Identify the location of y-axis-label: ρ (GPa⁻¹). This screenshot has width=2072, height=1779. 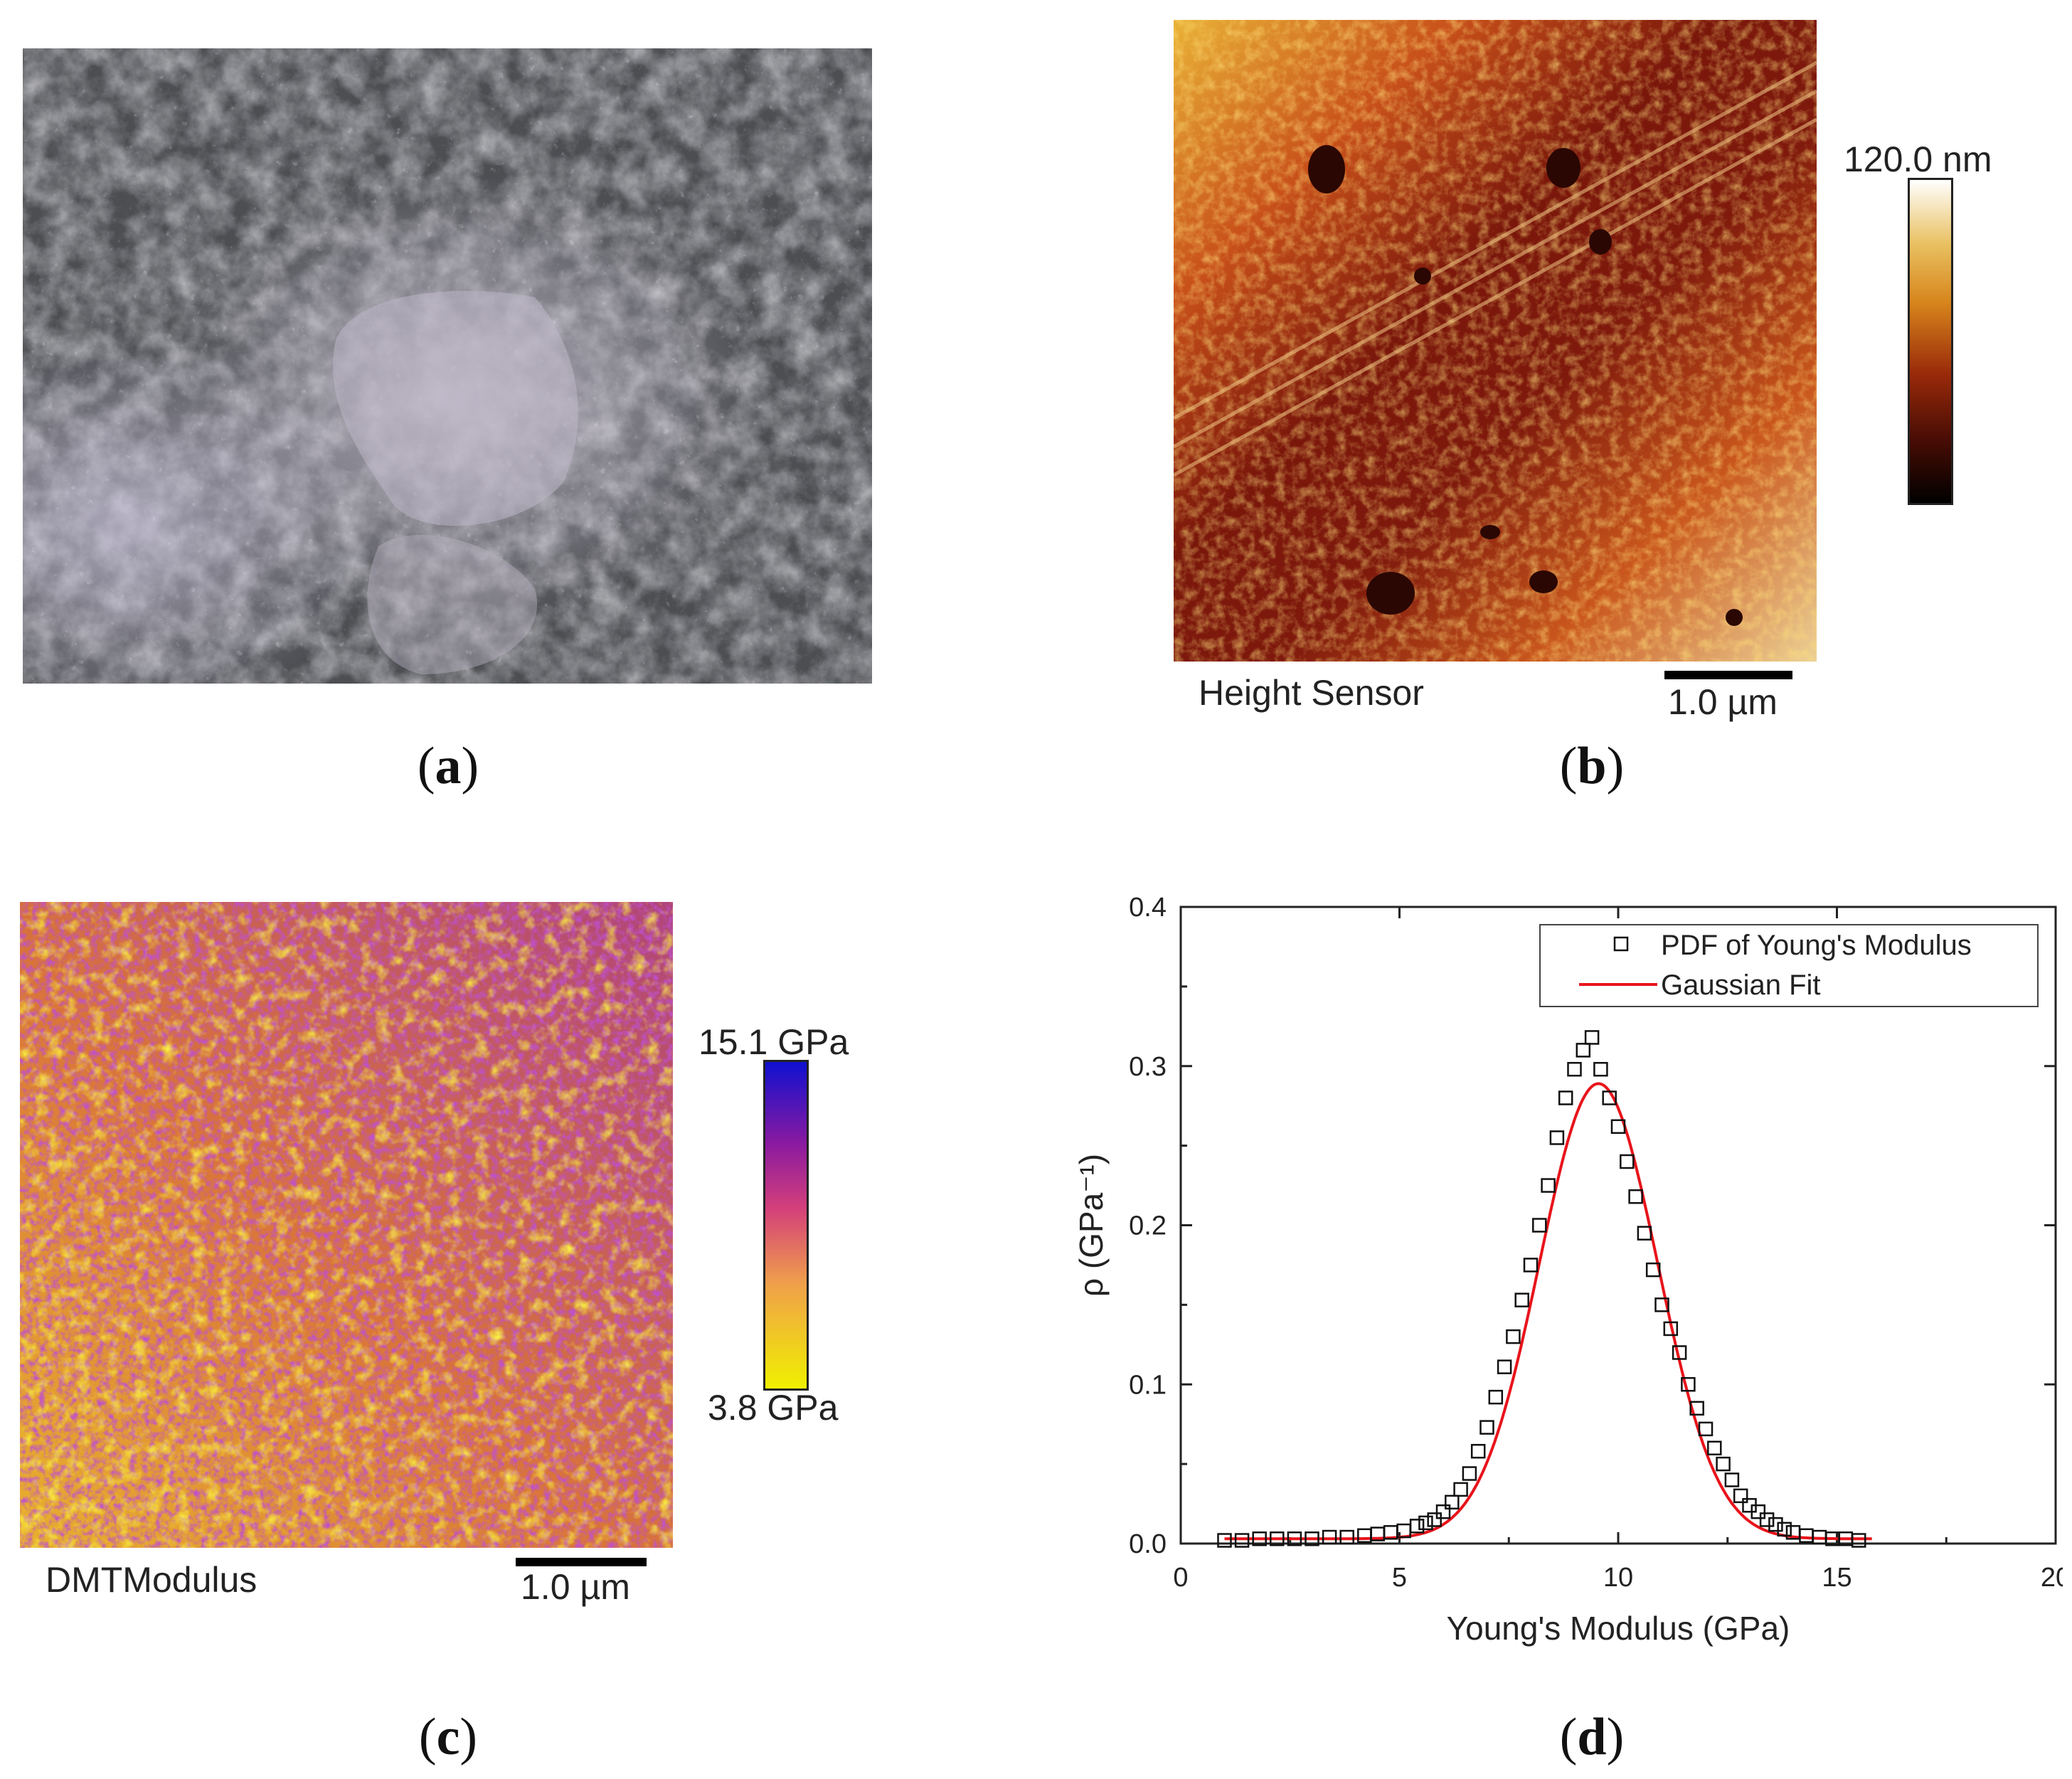
(1091, 1225).